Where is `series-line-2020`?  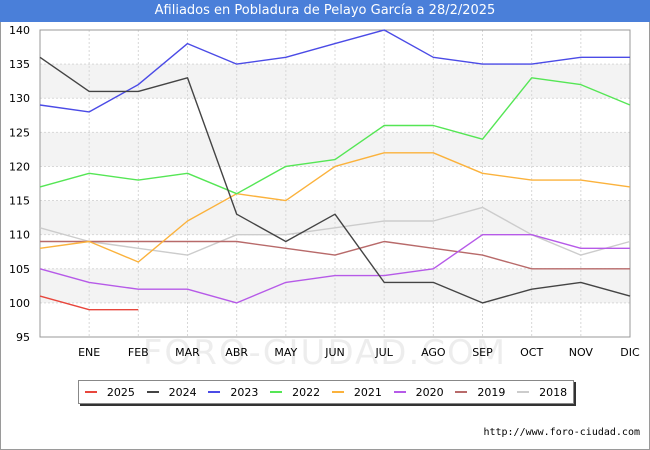
series-line-2020 is located at coordinates (334, 269).